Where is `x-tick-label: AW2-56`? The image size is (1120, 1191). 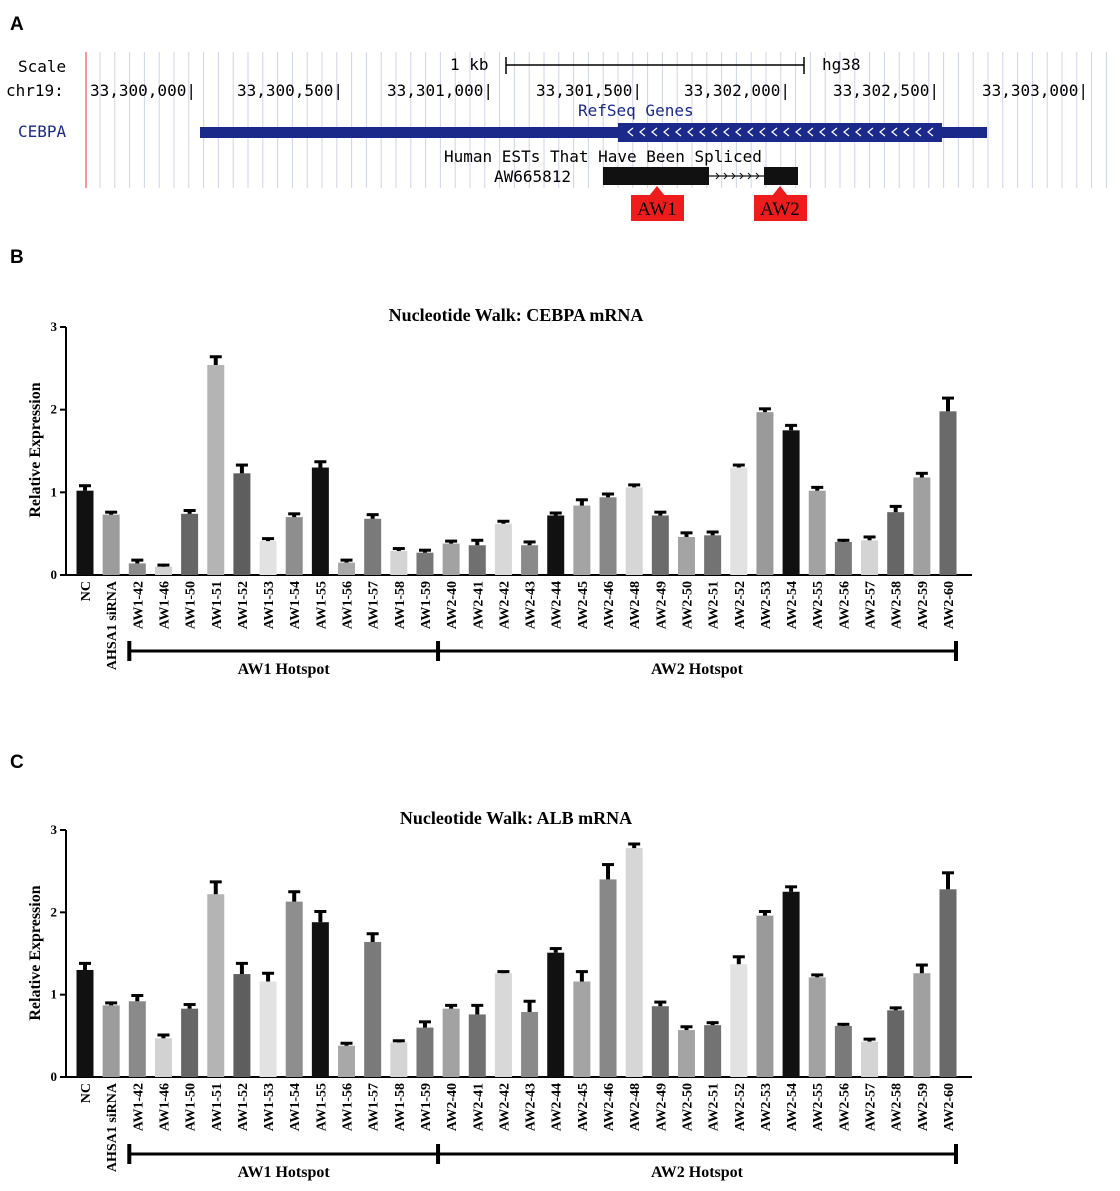
x-tick-label: AW2-56 is located at coordinates (844, 1107).